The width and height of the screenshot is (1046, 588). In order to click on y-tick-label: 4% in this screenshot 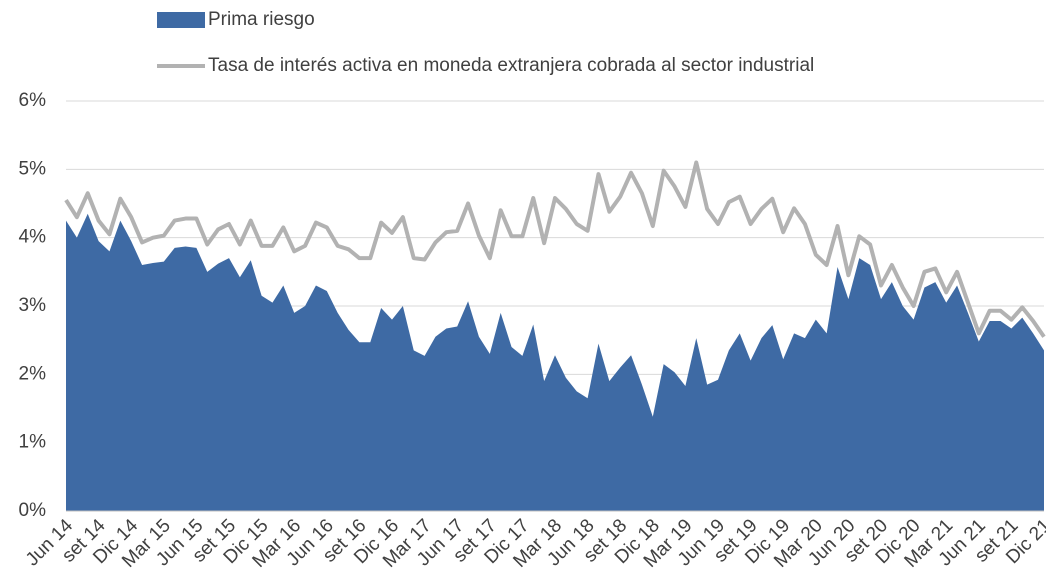, I will do `click(33, 237)`.